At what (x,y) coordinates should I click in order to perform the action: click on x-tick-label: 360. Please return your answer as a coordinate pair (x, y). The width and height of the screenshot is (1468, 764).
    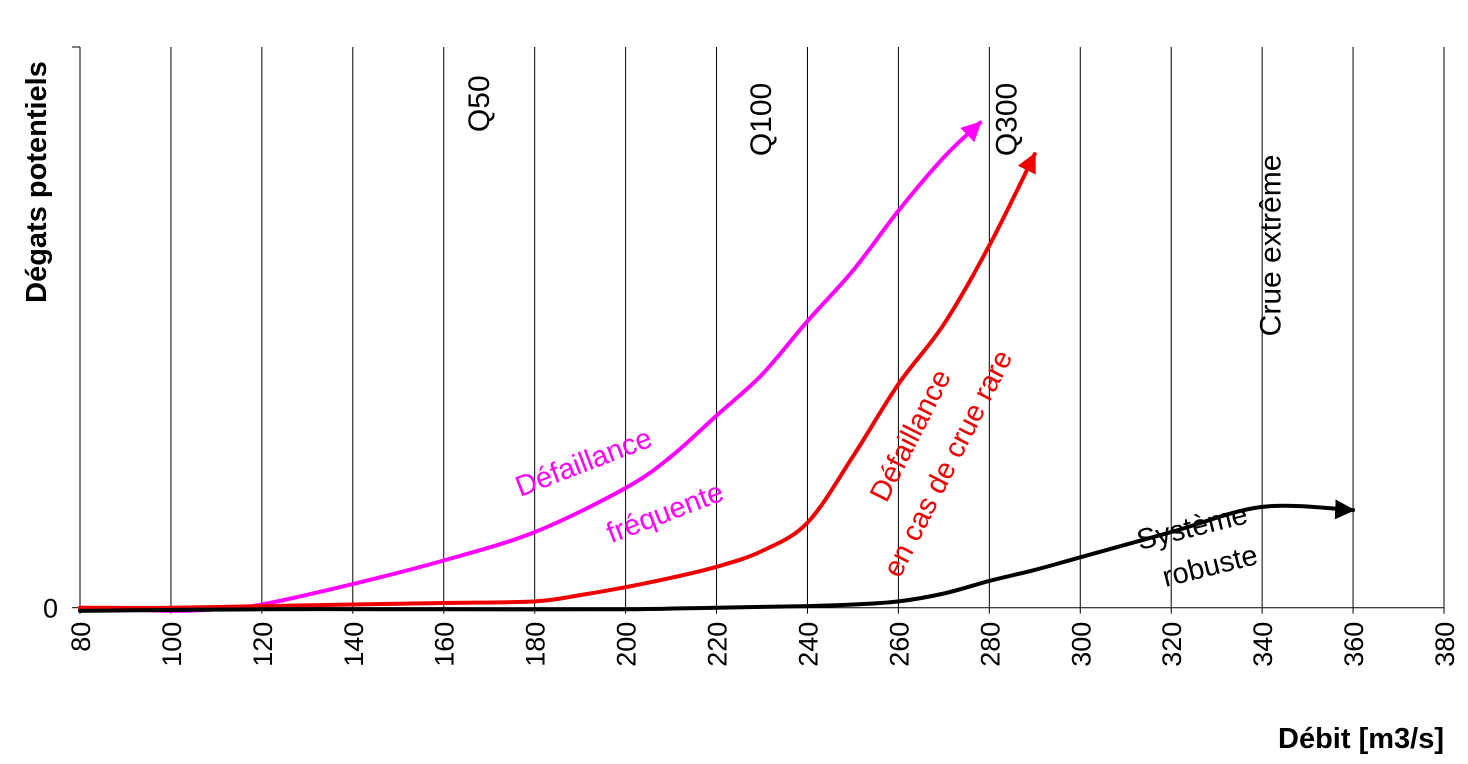
    Looking at the image, I should click on (1354, 644).